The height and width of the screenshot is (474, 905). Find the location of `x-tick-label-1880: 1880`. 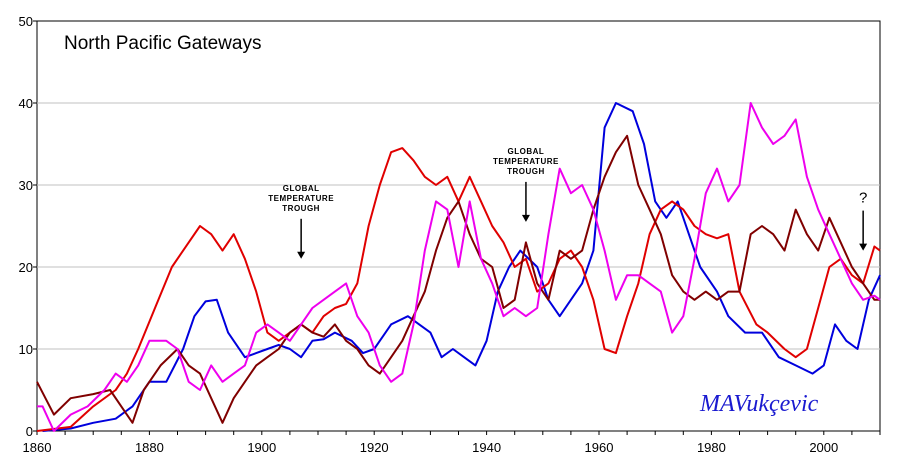

x-tick-label-1880: 1880 is located at coordinates (149, 447).